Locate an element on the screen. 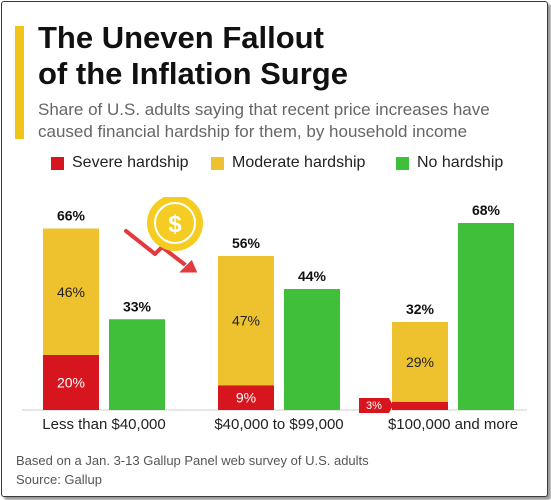  inflation-illustration: $ is located at coordinates (162, 235).